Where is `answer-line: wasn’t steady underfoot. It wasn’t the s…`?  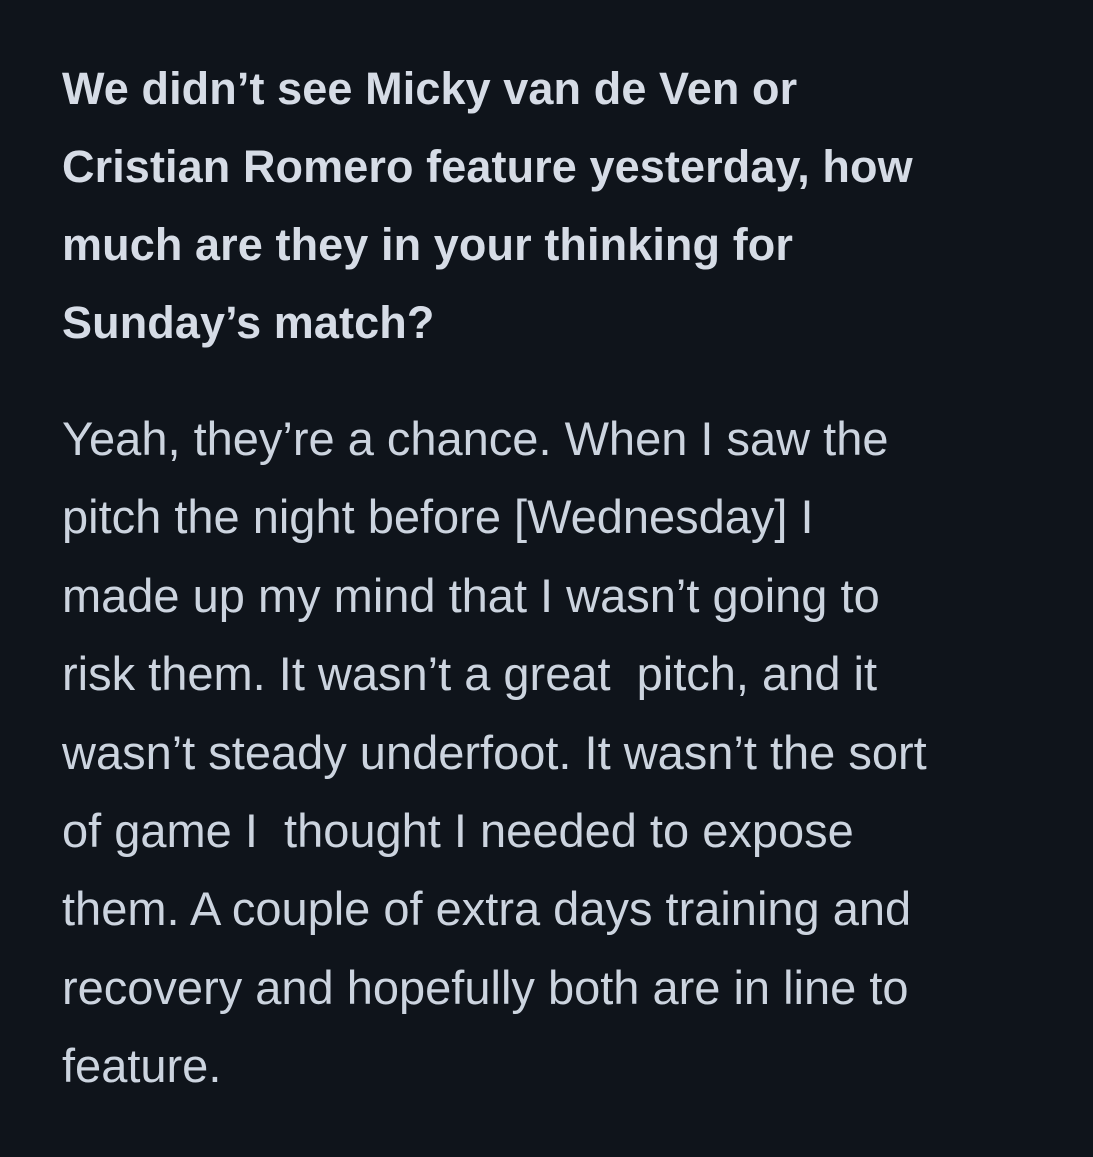 answer-line: wasn’t steady underfoot. It wasn’t the s… is located at coordinates (494, 752).